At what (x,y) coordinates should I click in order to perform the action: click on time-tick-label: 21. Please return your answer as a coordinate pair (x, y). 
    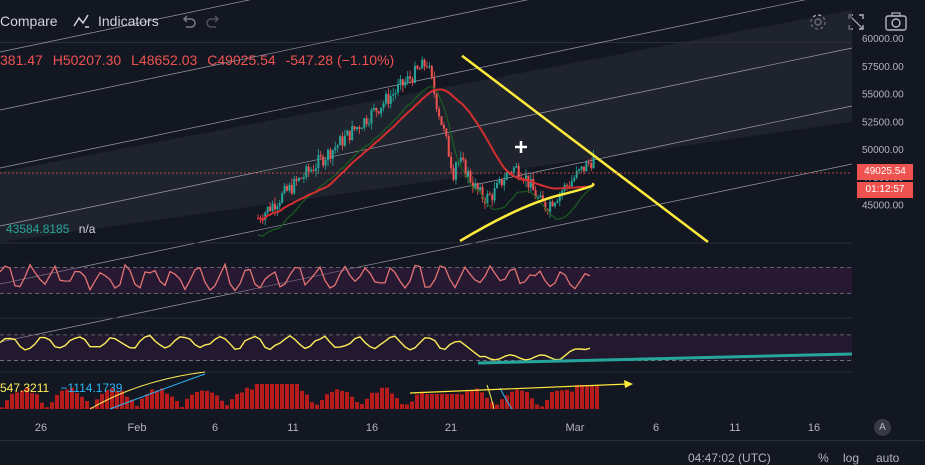
    Looking at the image, I should click on (451, 428).